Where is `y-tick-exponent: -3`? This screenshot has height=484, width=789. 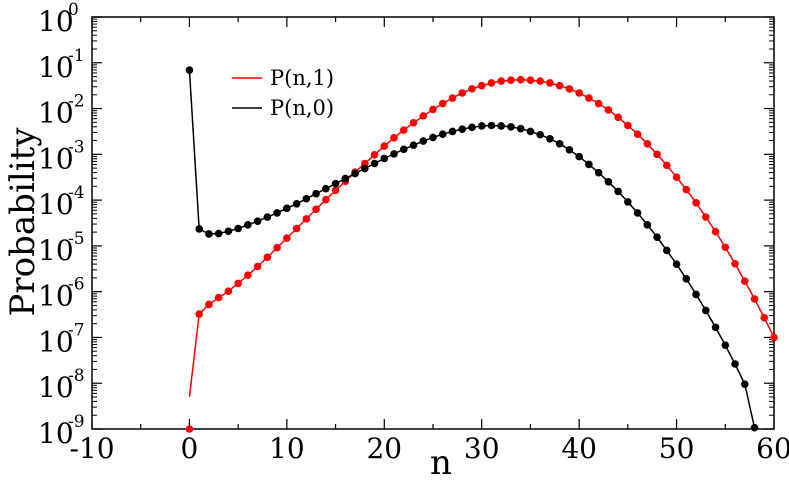
y-tick-exponent: -3 is located at coordinates (76, 147).